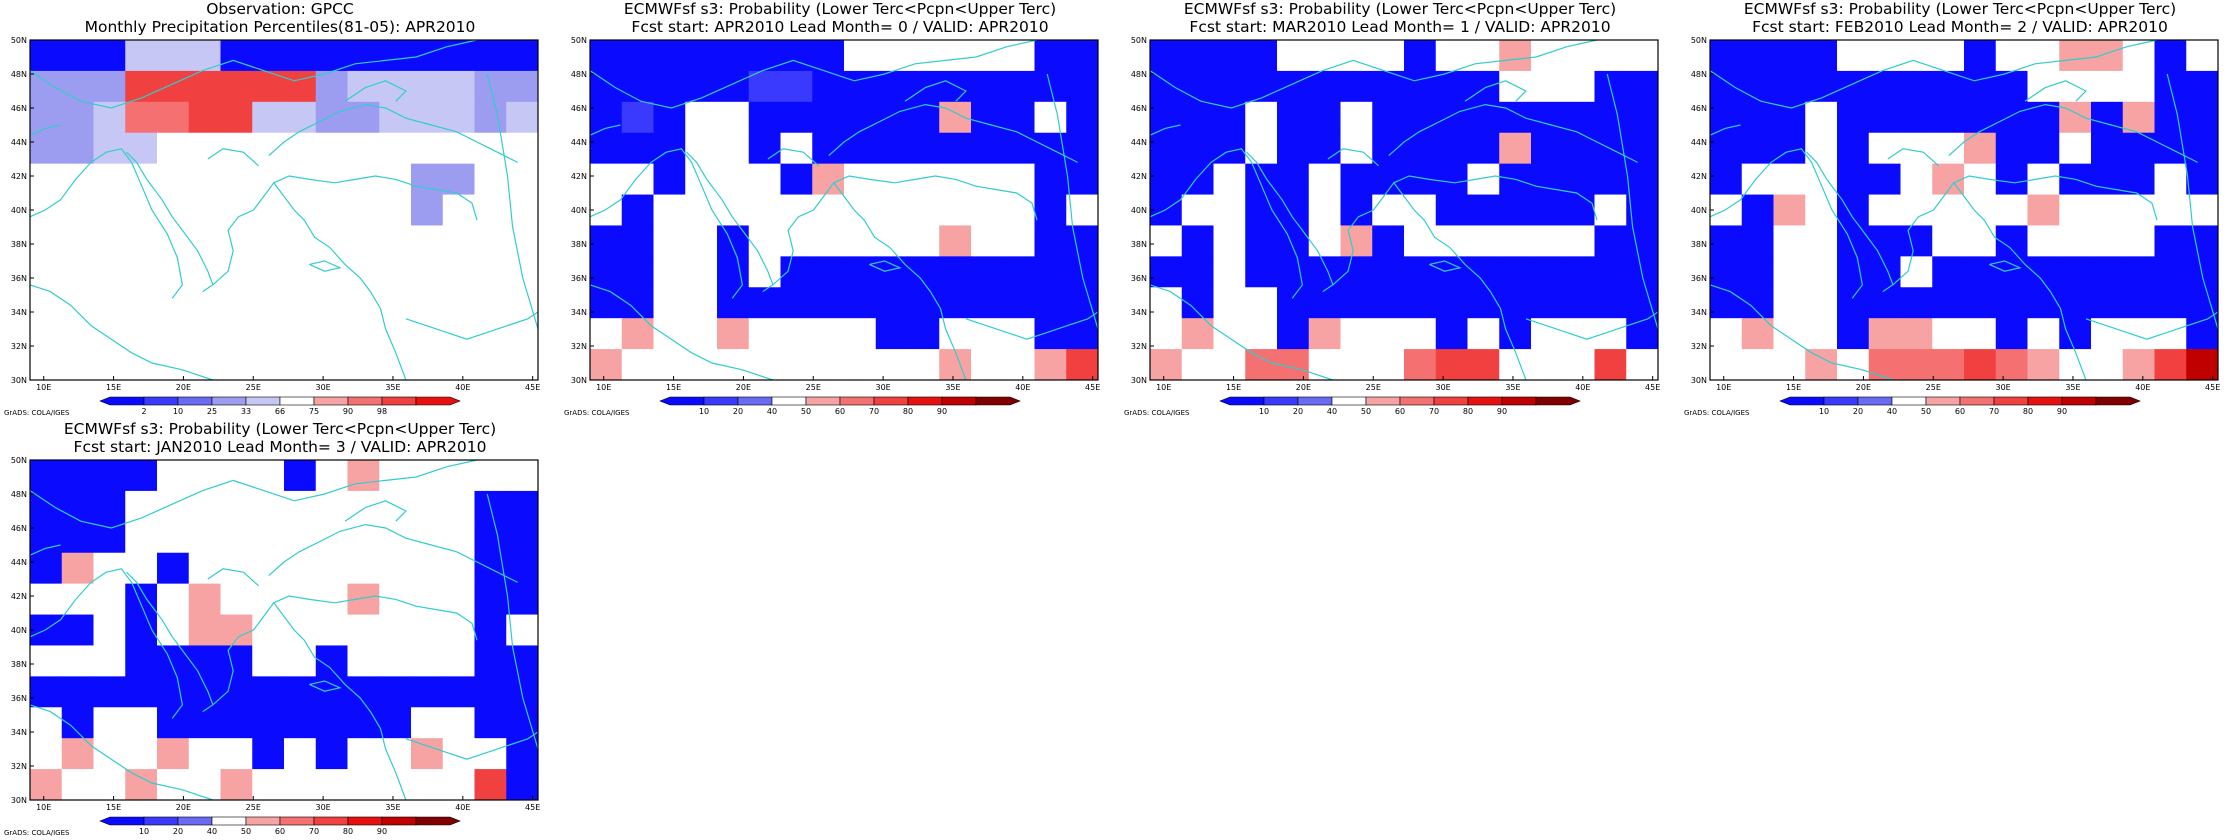  I want to click on x-tick-label: 20E, so click(1863, 387).